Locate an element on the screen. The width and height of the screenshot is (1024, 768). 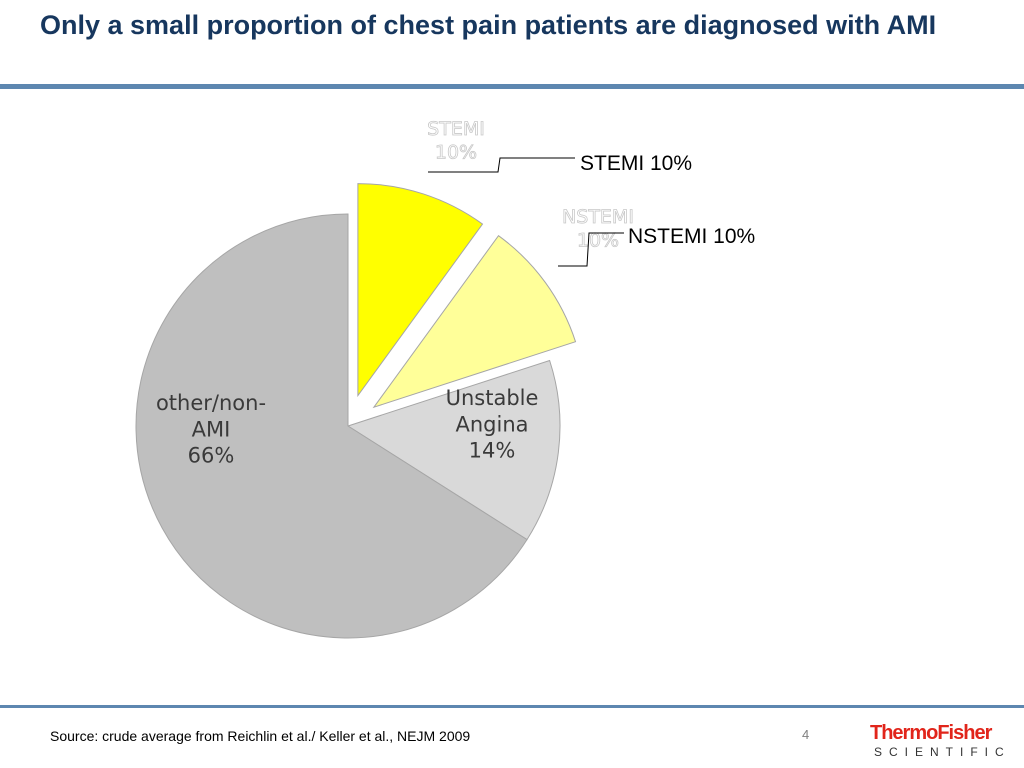
footer-divider is located at coordinates (512, 706).